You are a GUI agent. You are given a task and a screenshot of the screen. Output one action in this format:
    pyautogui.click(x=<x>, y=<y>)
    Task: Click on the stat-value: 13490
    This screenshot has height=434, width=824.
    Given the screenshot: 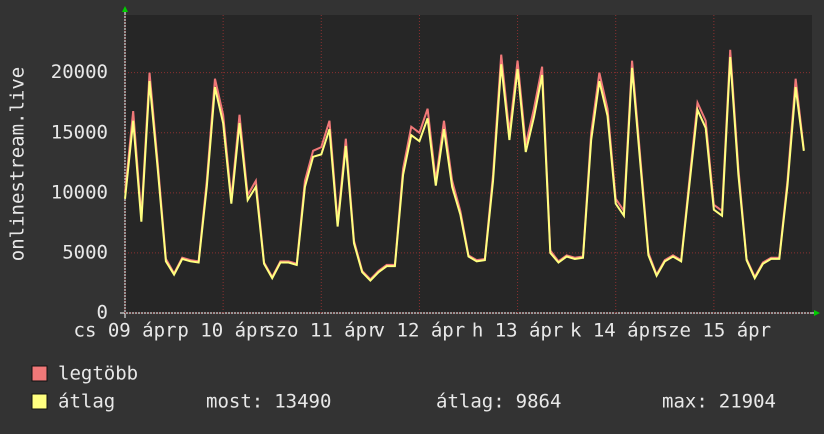 What is the action you would take?
    pyautogui.click(x=302, y=402)
    